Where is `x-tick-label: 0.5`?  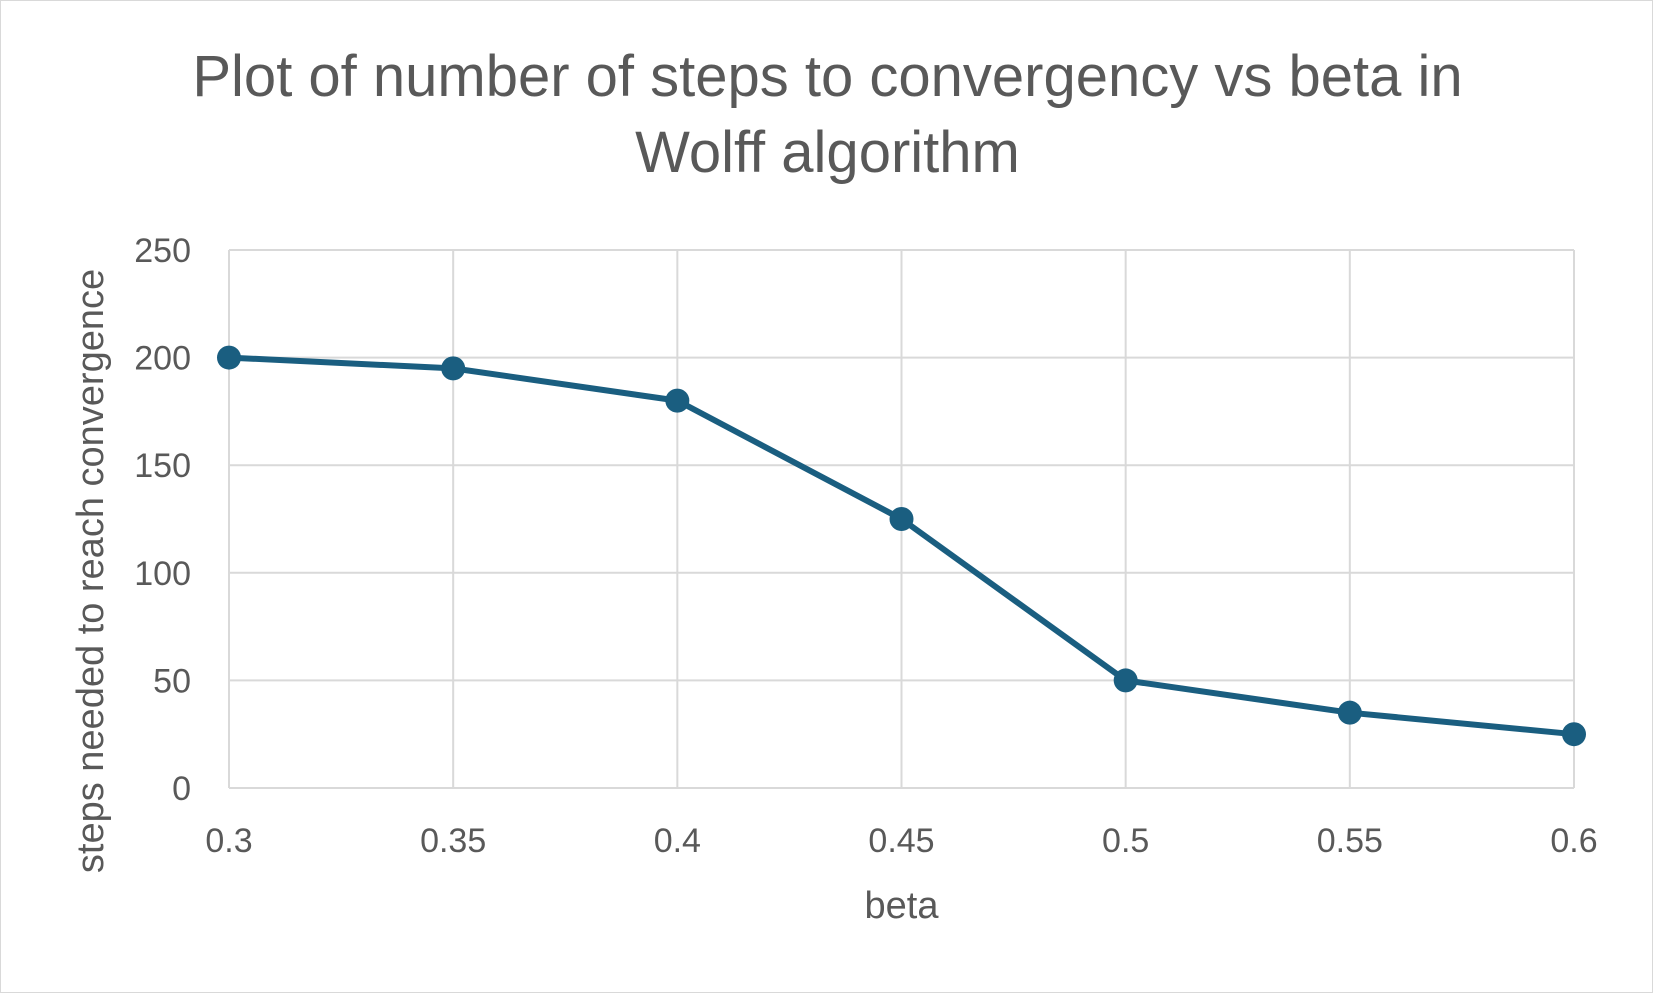
x-tick-label: 0.5 is located at coordinates (1125, 841).